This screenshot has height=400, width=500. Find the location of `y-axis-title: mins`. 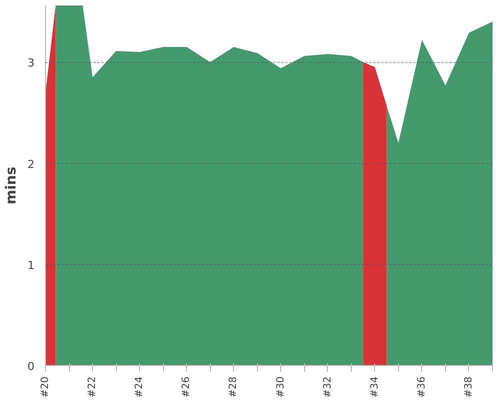

y-axis-title: mins is located at coordinates (12, 185).